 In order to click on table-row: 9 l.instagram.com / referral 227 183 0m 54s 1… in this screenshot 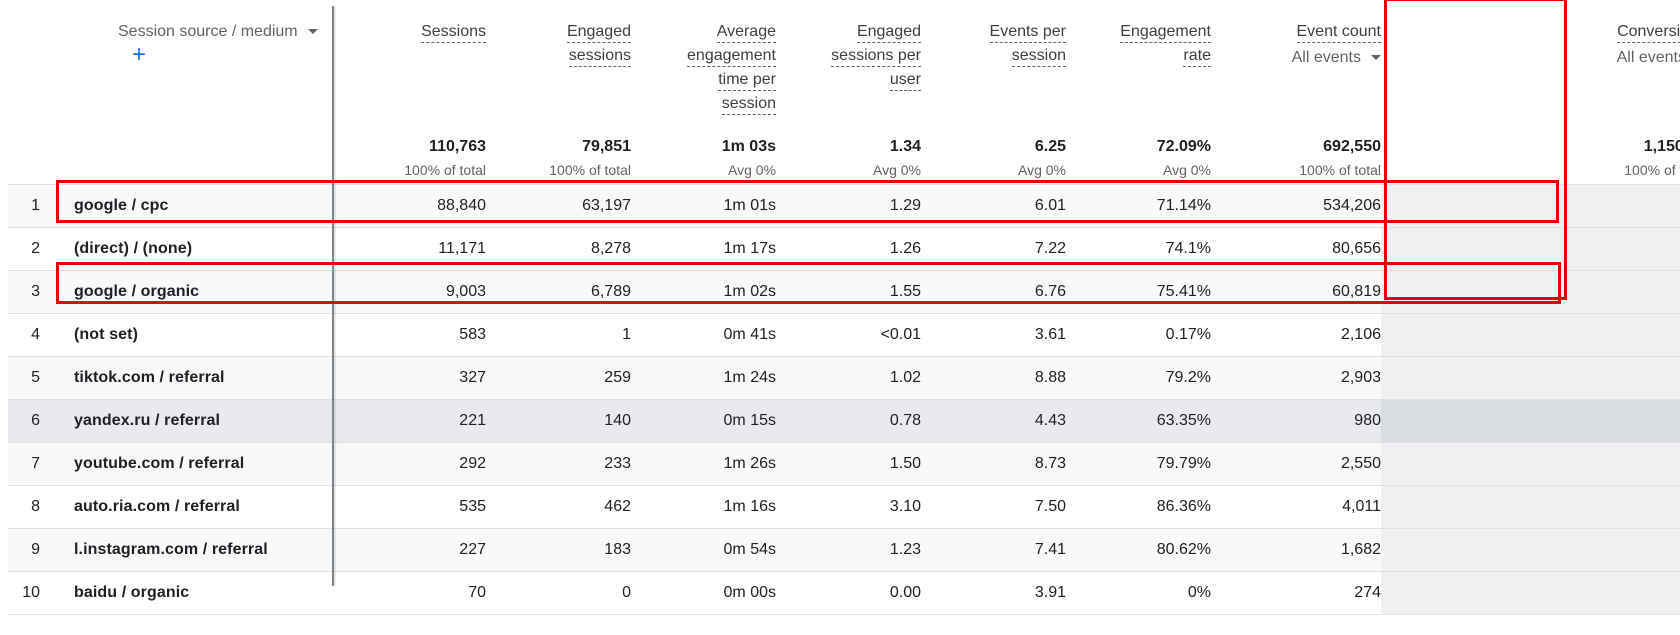, I will do `click(844, 549)`.